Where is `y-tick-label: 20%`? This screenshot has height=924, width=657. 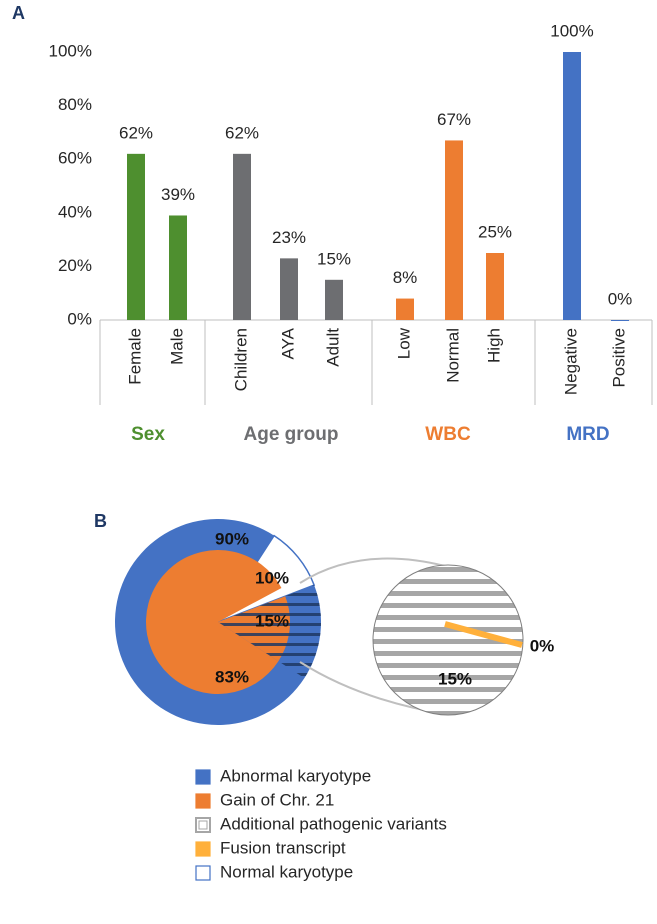
y-tick-label: 20% is located at coordinates (75, 265).